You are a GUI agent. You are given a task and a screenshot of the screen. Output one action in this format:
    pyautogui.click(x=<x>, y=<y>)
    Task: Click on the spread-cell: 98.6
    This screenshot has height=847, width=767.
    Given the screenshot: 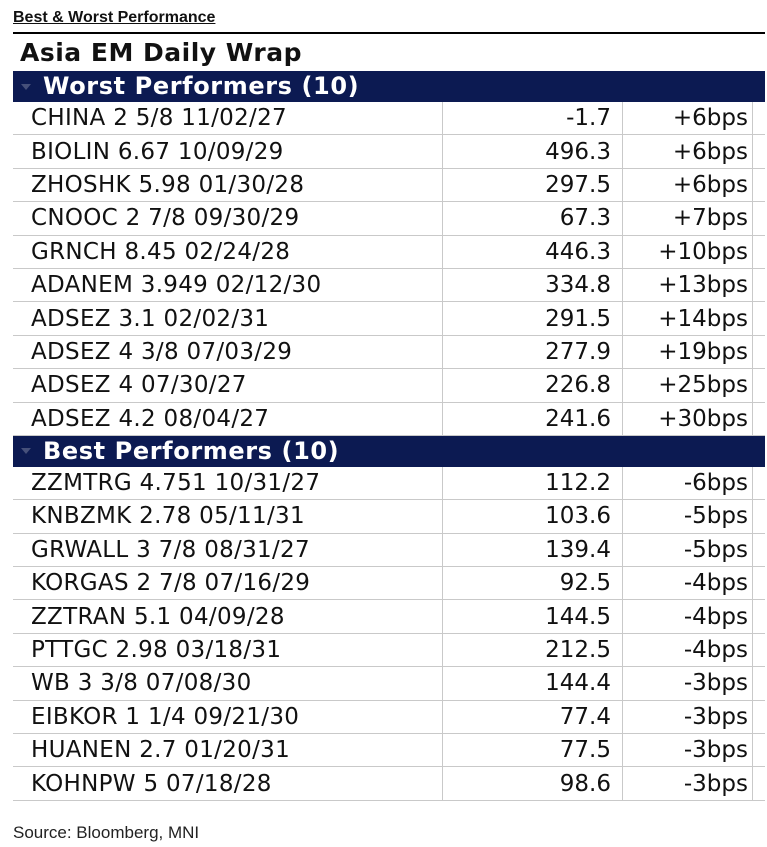 What is the action you would take?
    pyautogui.click(x=533, y=783)
    